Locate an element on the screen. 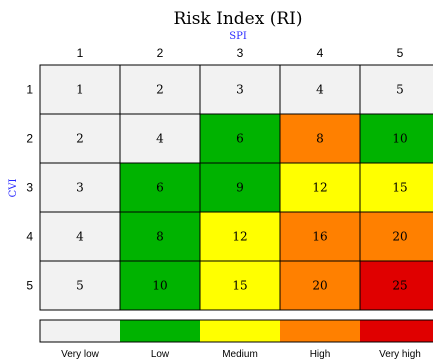 The height and width of the screenshot is (363, 433). cell-value-label: 1 is located at coordinates (80, 90).